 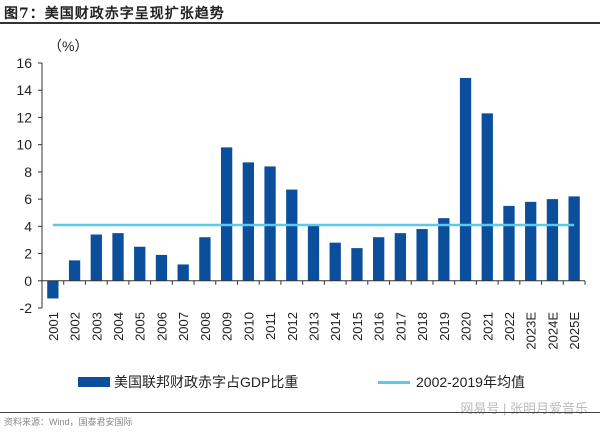 I want to click on x-tick-label: 2017, so click(x=400, y=326).